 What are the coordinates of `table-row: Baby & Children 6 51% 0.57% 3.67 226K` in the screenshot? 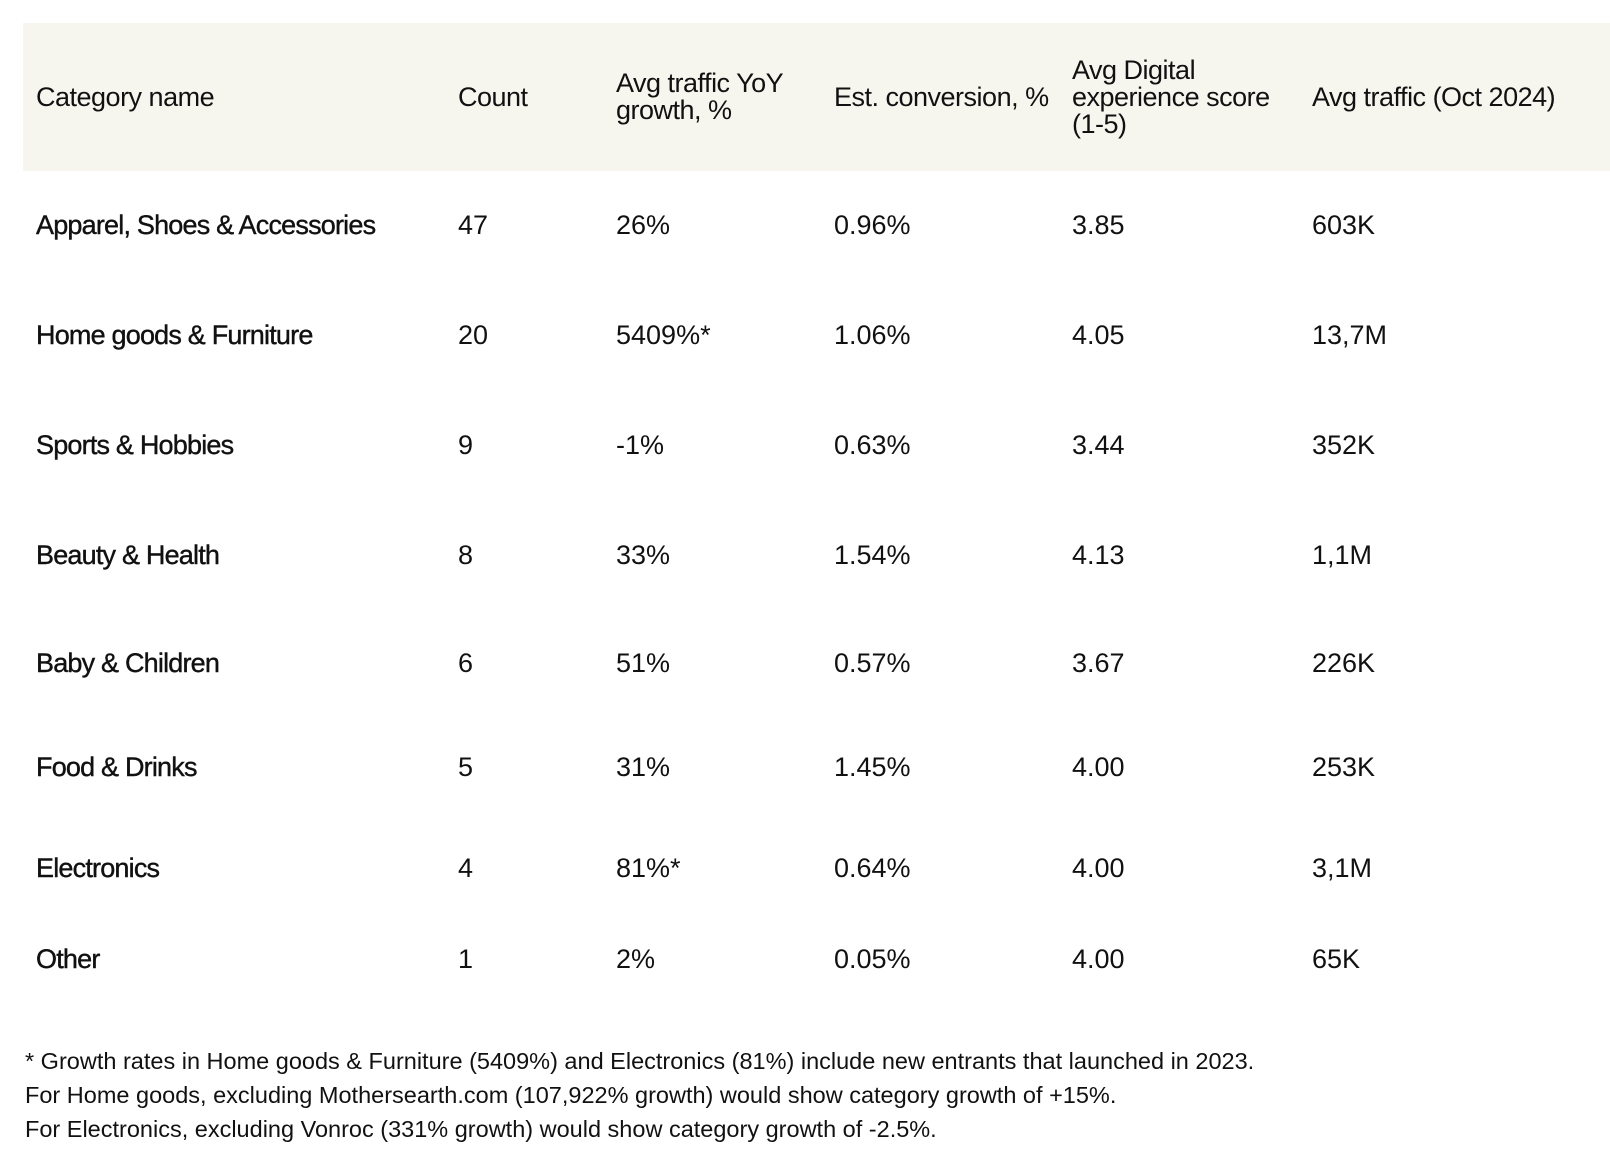 It's located at (816, 663).